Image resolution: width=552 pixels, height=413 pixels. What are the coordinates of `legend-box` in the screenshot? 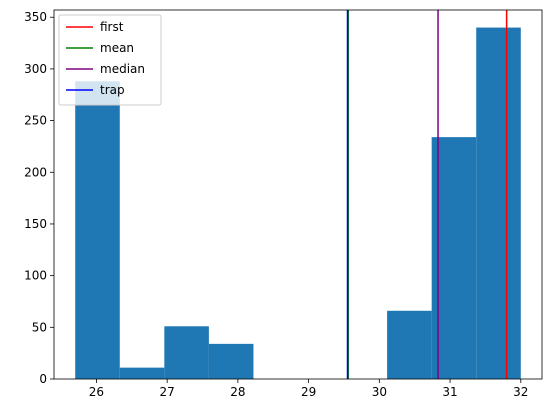 It's located at (110, 60).